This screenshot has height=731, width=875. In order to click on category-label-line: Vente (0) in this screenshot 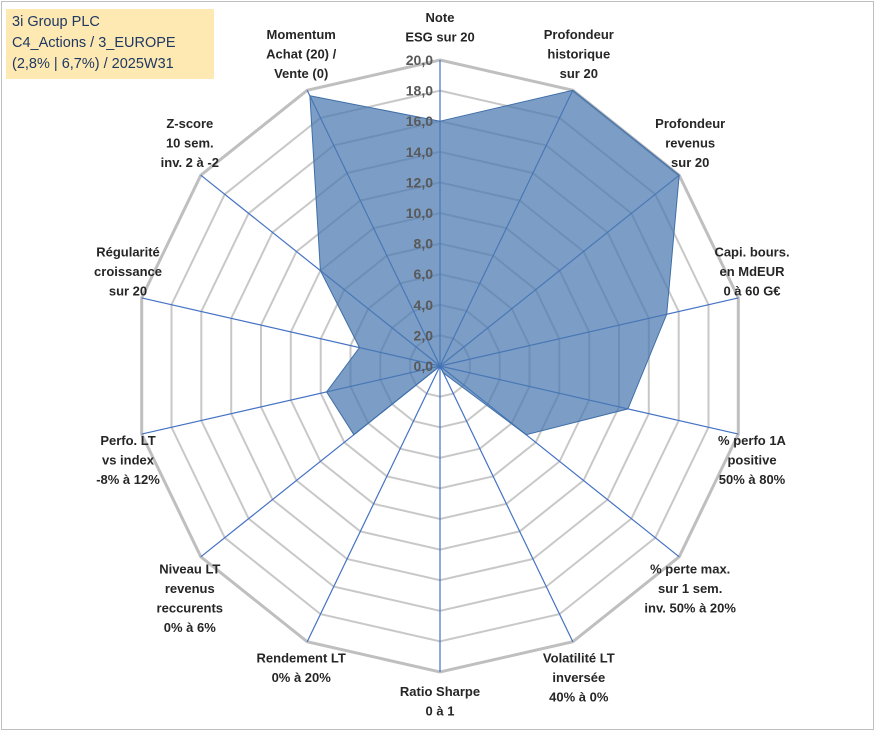, I will do `click(301, 73)`.